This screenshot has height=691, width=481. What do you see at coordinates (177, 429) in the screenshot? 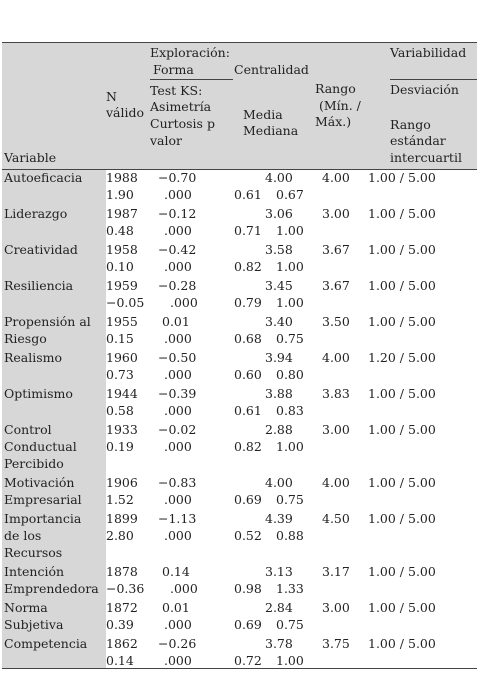
I see `asimetria: −0.02` at bounding box center [177, 429].